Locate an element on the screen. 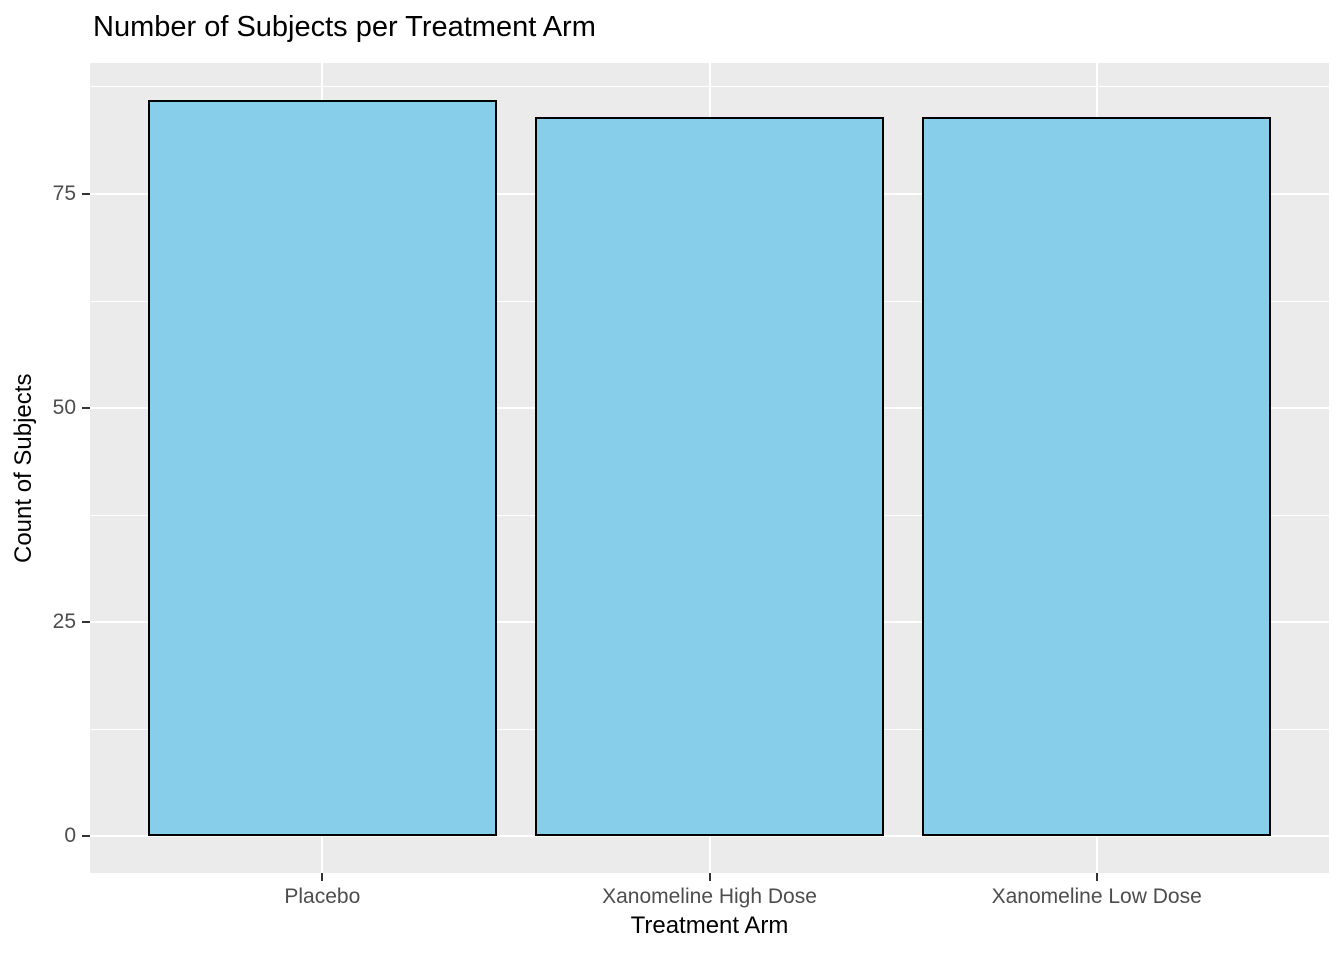 The image size is (1344, 960). x-tick-label: Xanomeline High Dose is located at coordinates (709, 896).